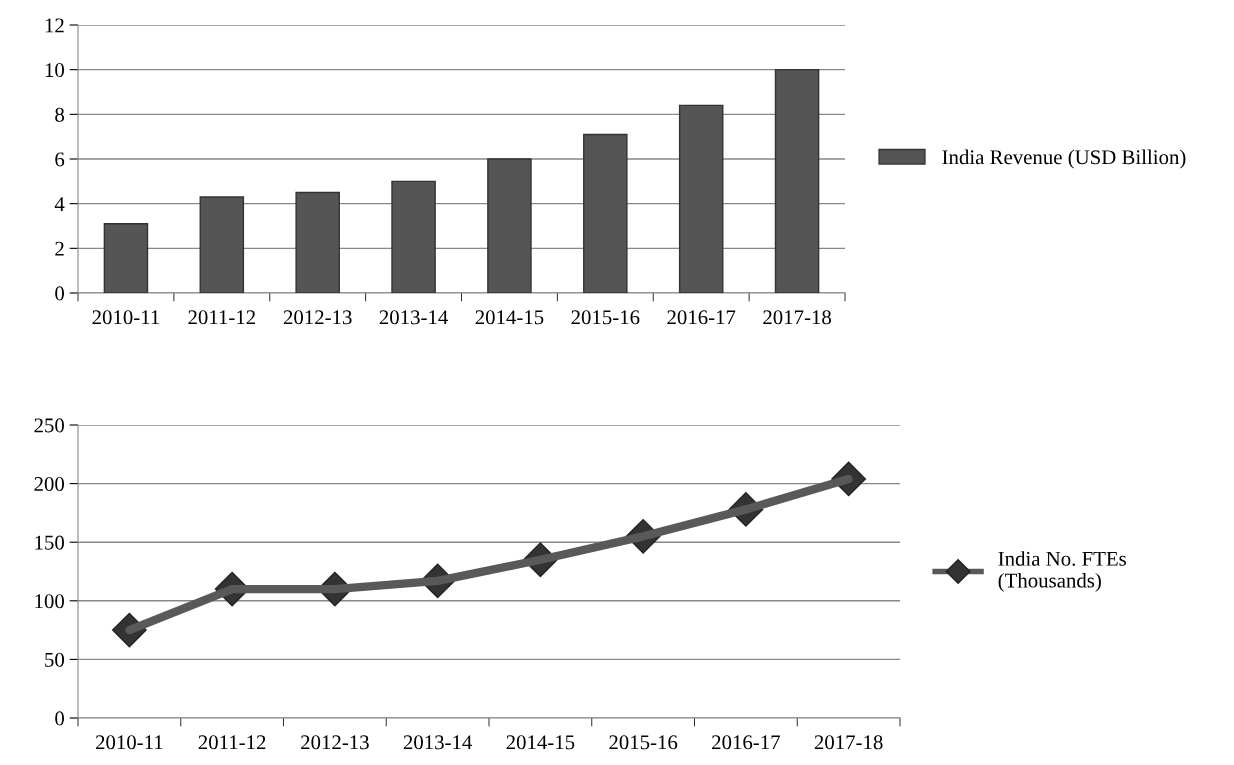 The width and height of the screenshot is (1234, 765). I want to click on y-tick-label: 50, so click(55, 659).